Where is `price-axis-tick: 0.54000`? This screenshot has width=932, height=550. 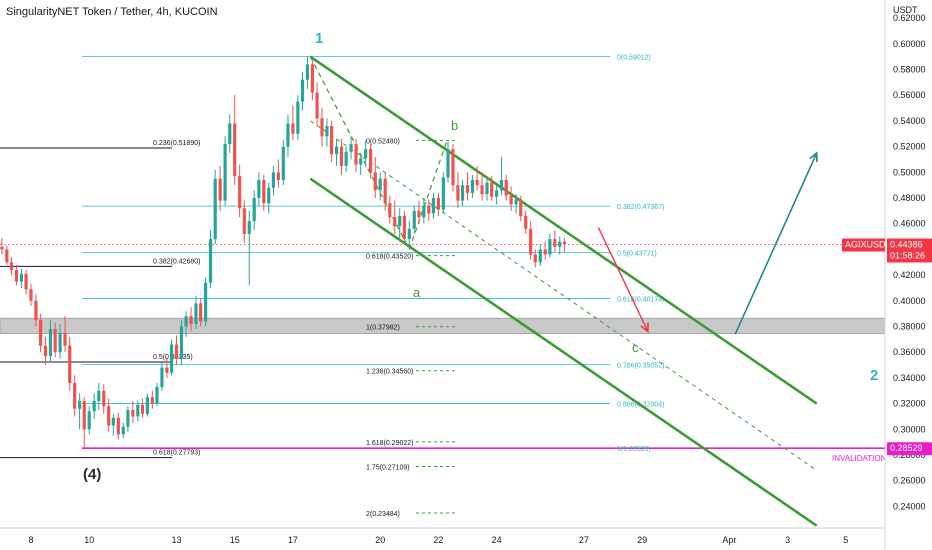 price-axis-tick: 0.54000 is located at coordinates (909, 121).